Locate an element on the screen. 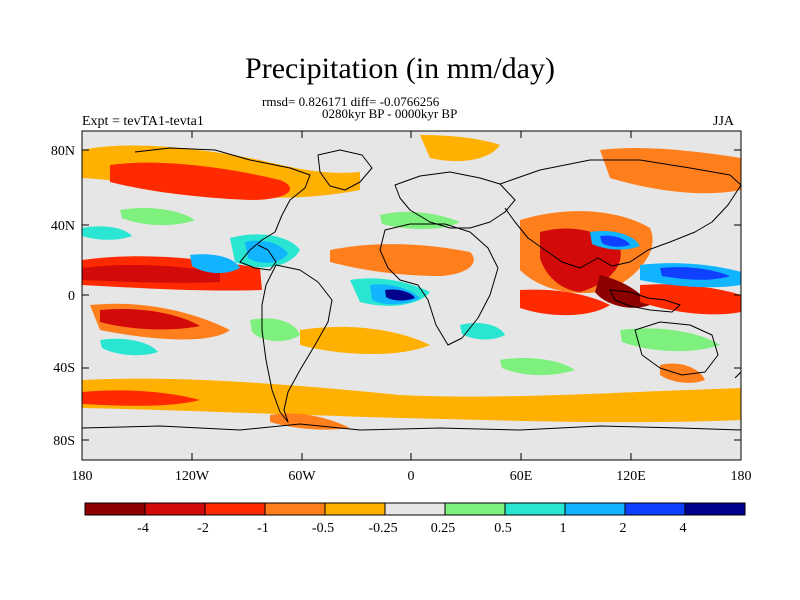  dry-patch-atlantic-africa is located at coordinates (402, 260).